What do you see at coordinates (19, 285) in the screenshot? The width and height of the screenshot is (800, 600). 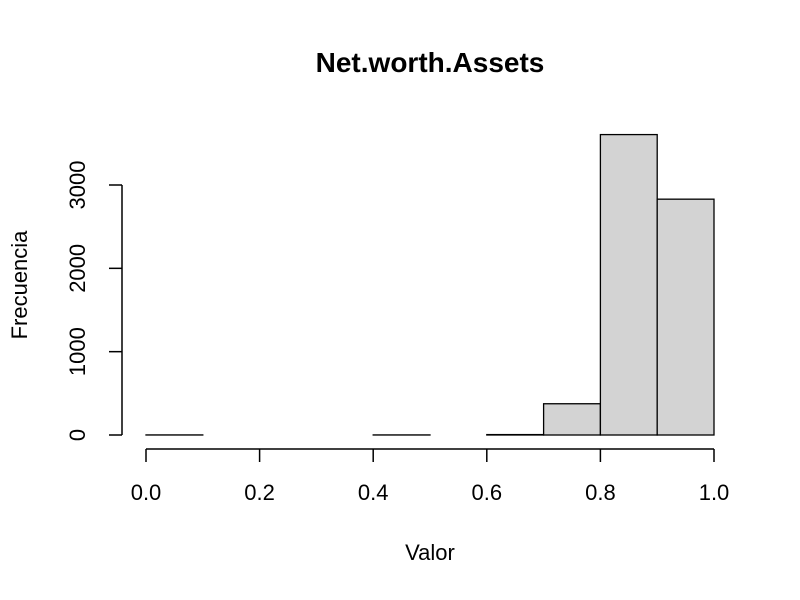 I see `y-axis-label: Frecuencia` at bounding box center [19, 285].